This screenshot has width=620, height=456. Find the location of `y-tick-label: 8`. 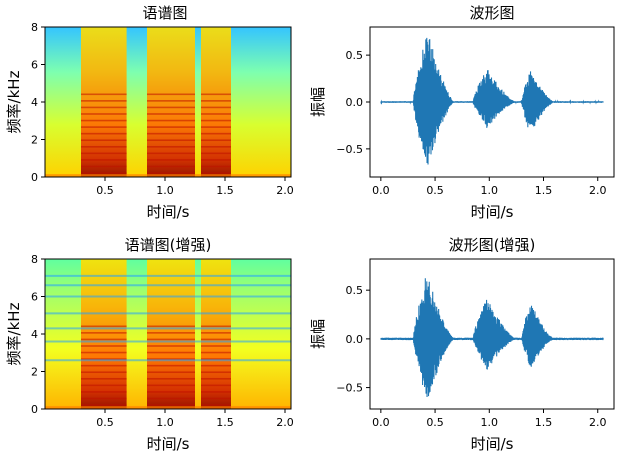

y-tick-label: 8 is located at coordinates (34, 259).